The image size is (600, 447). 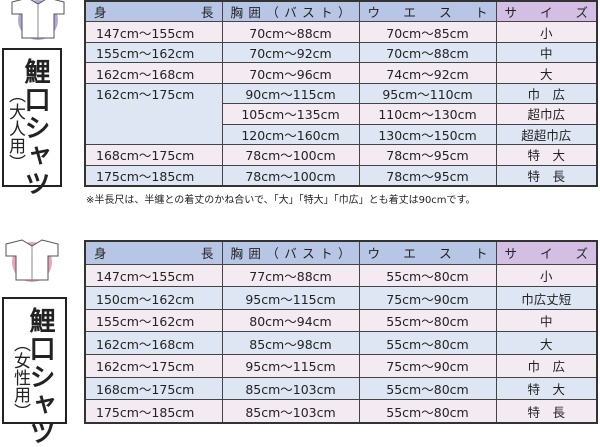 I want to click on table-row: 162cm～168cm 70cm～96cm 74cm～92cm 大, so click(x=341, y=73).